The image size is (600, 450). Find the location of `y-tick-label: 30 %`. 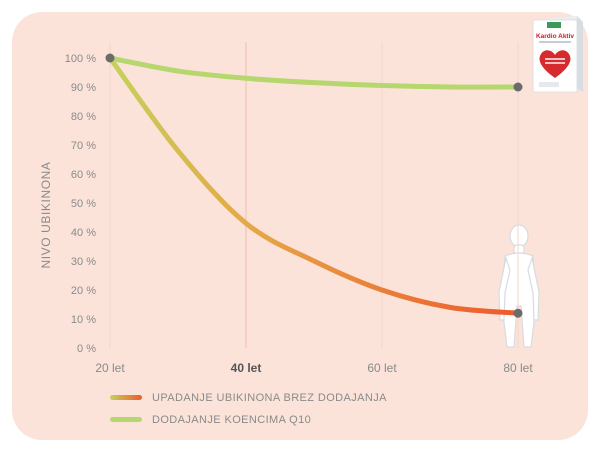

y-tick-label: 30 % is located at coordinates (83, 262).